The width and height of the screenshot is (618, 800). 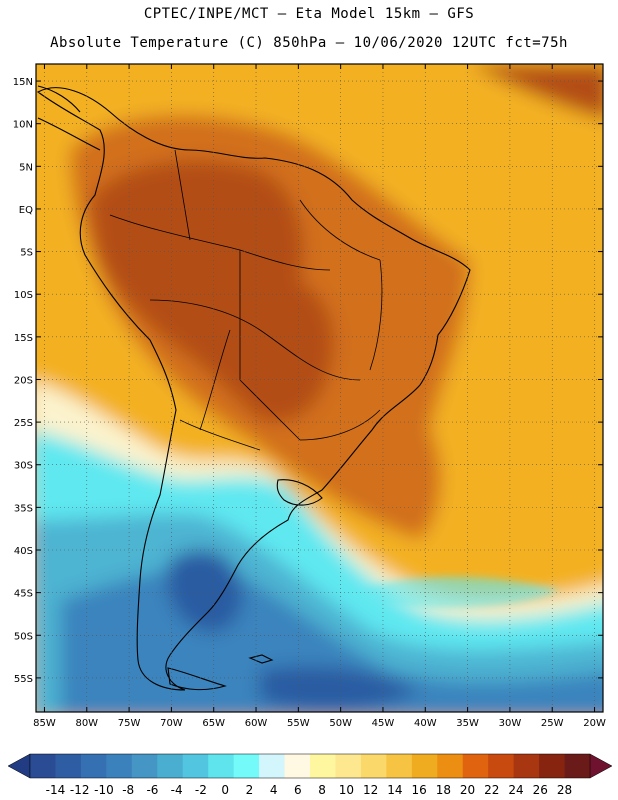 What do you see at coordinates (23, 82) in the screenshot?
I see `lat-tick-label: 15N` at bounding box center [23, 82].